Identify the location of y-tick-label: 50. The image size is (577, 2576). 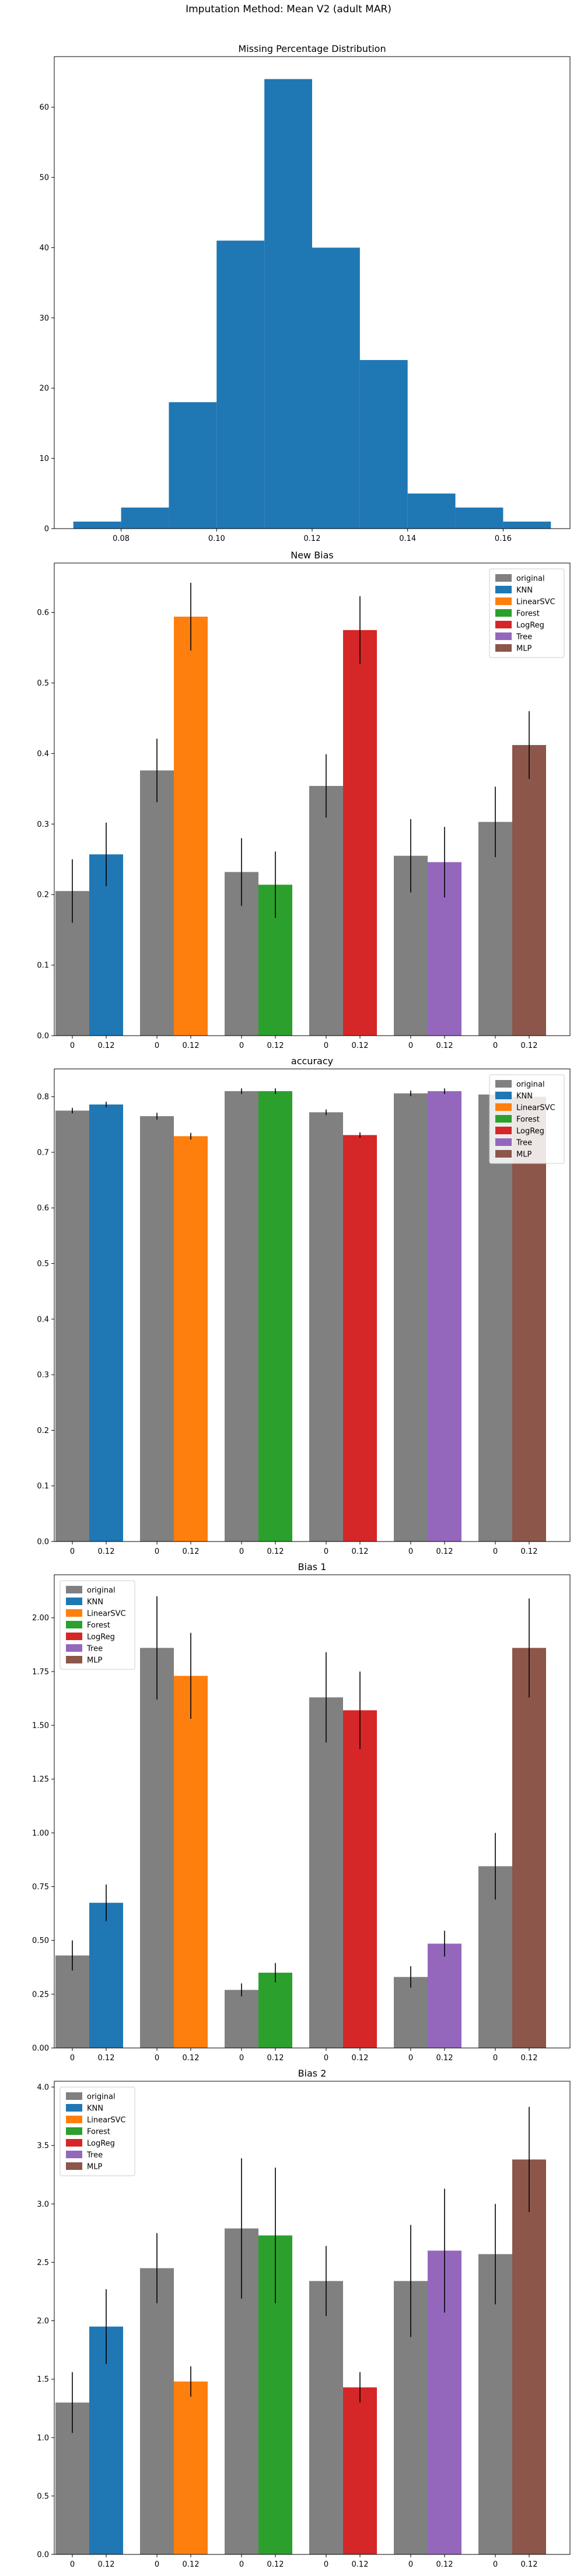
(44, 178).